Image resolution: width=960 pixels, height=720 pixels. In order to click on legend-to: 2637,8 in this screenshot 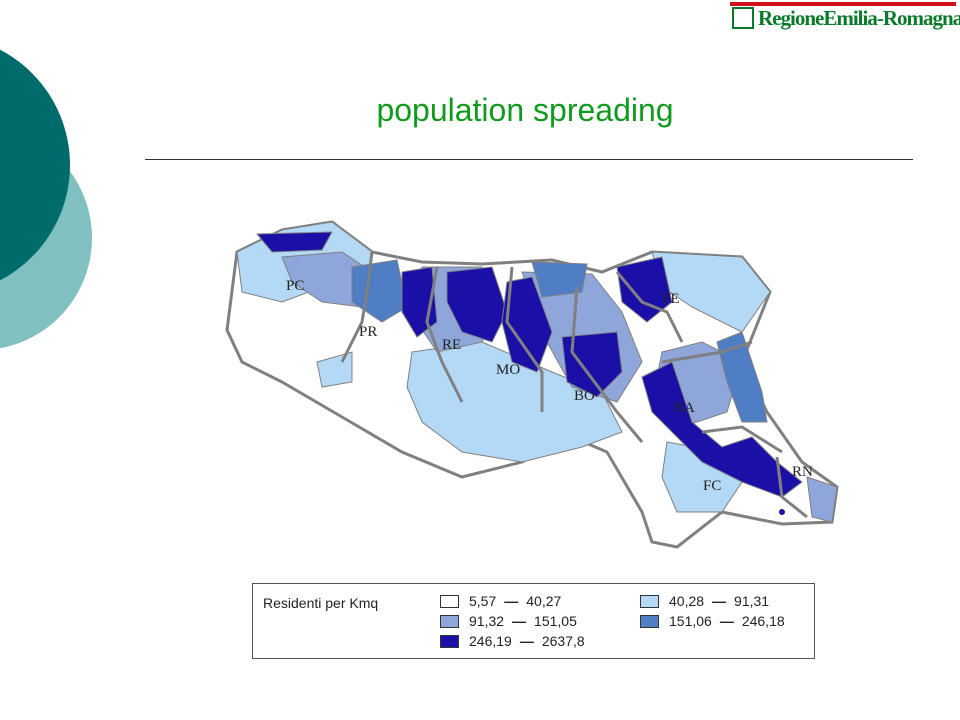, I will do `click(563, 641)`.